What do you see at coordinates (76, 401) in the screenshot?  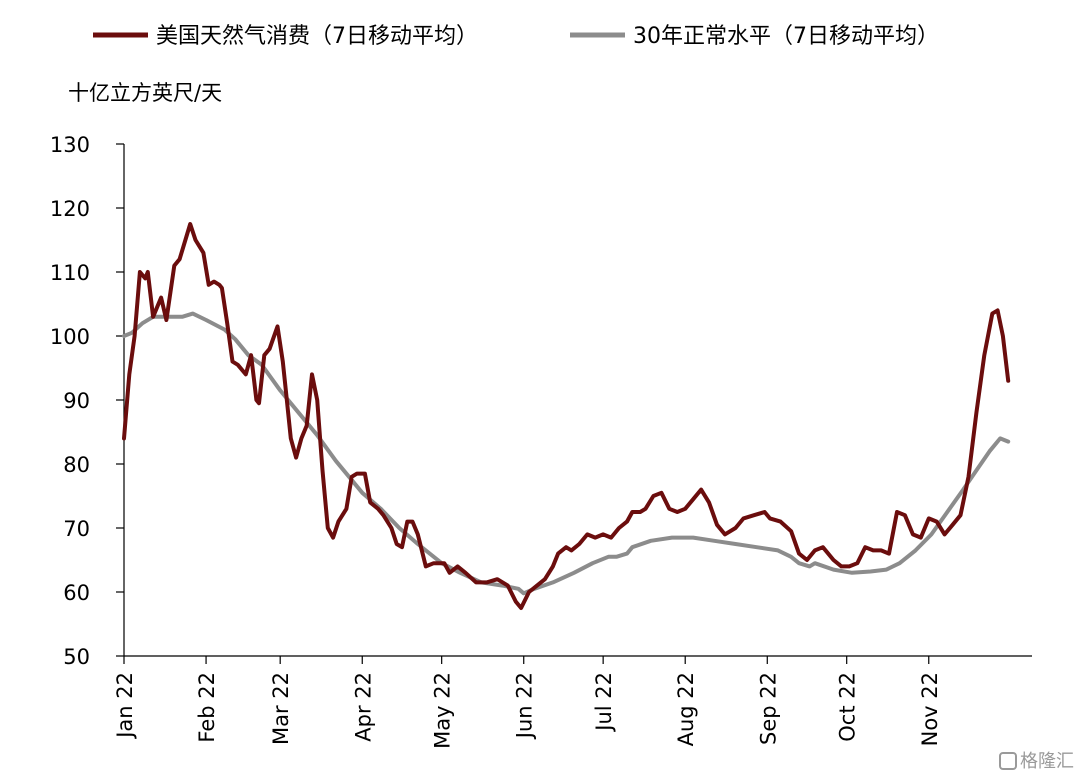 I see `y-tick-label: 90` at bounding box center [76, 401].